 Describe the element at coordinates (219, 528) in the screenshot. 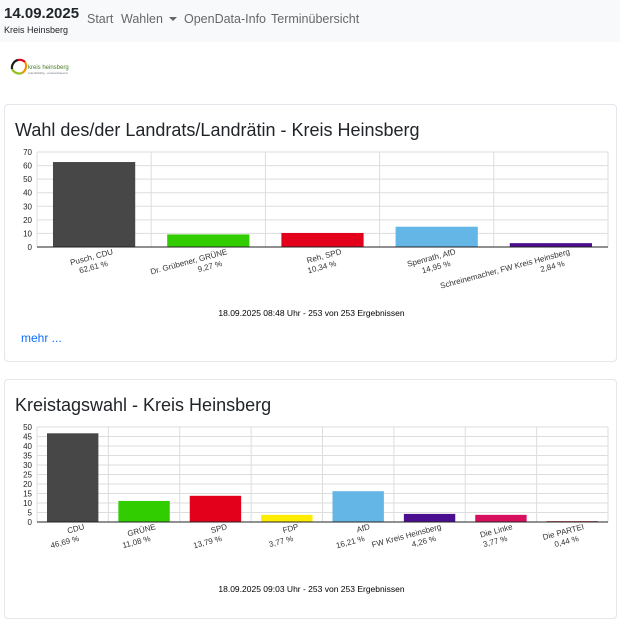

I see `kreistag-category-label: SPD` at that location.